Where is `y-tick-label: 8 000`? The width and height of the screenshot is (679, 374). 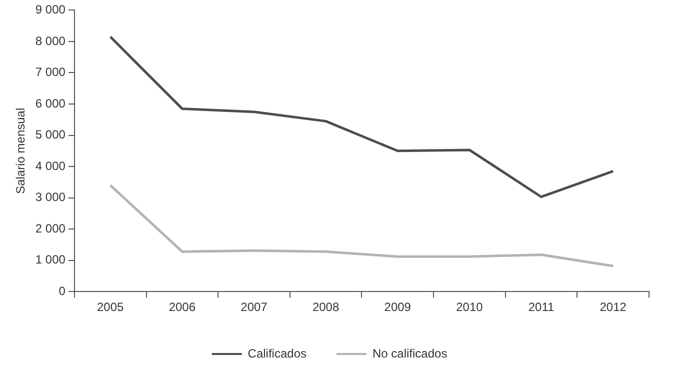
y-tick-label: 8 000 is located at coordinates (50, 41).